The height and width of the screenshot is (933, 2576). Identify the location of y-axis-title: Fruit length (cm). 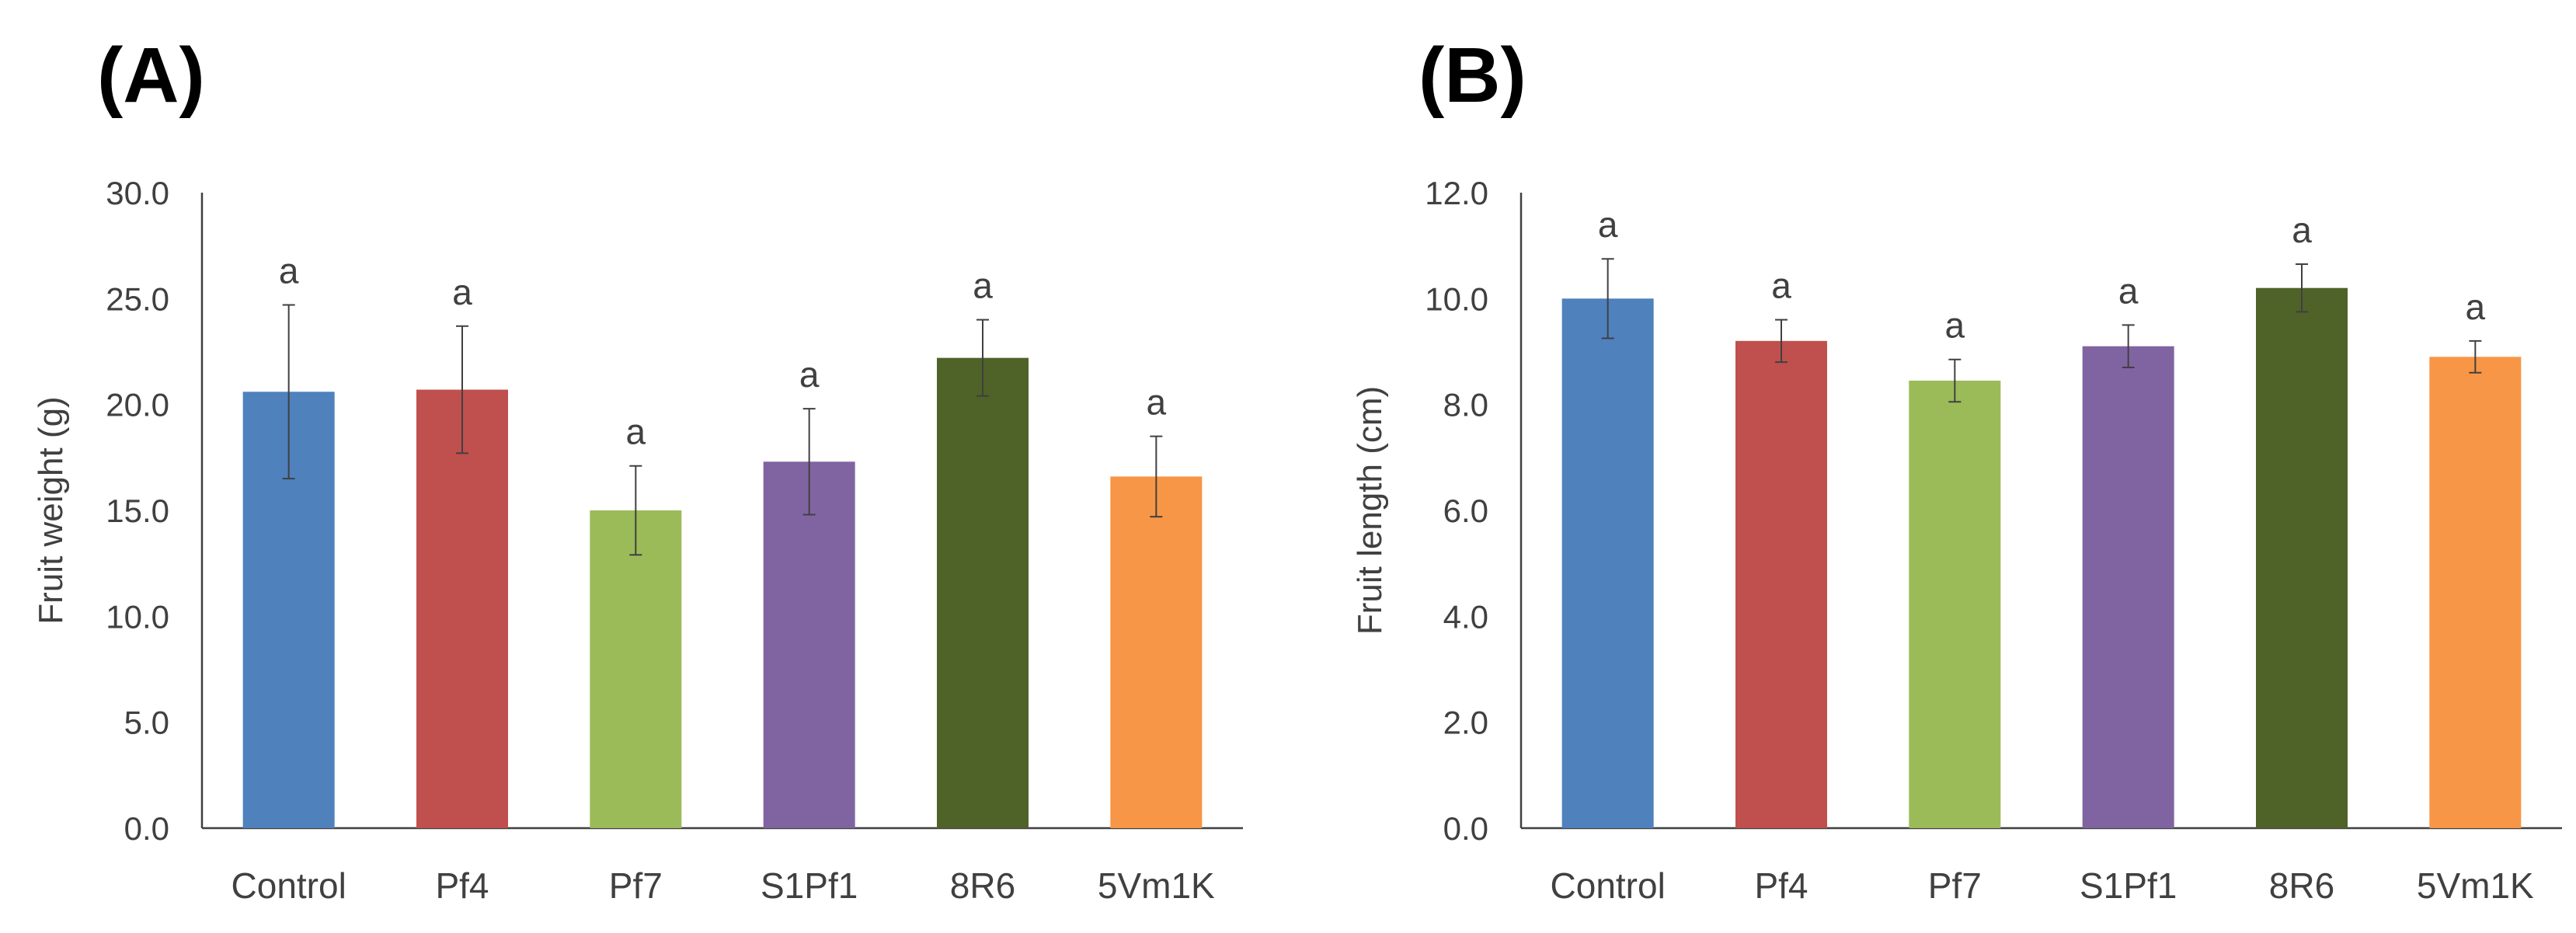
(1370, 511).